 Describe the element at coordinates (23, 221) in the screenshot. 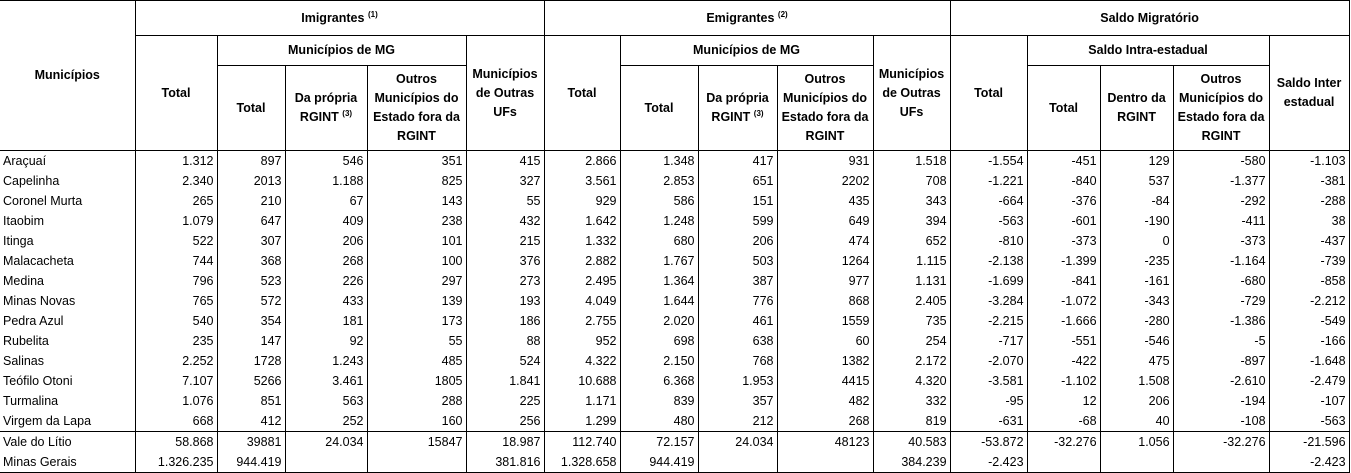

I see `municipio-name: Itaobim` at that location.